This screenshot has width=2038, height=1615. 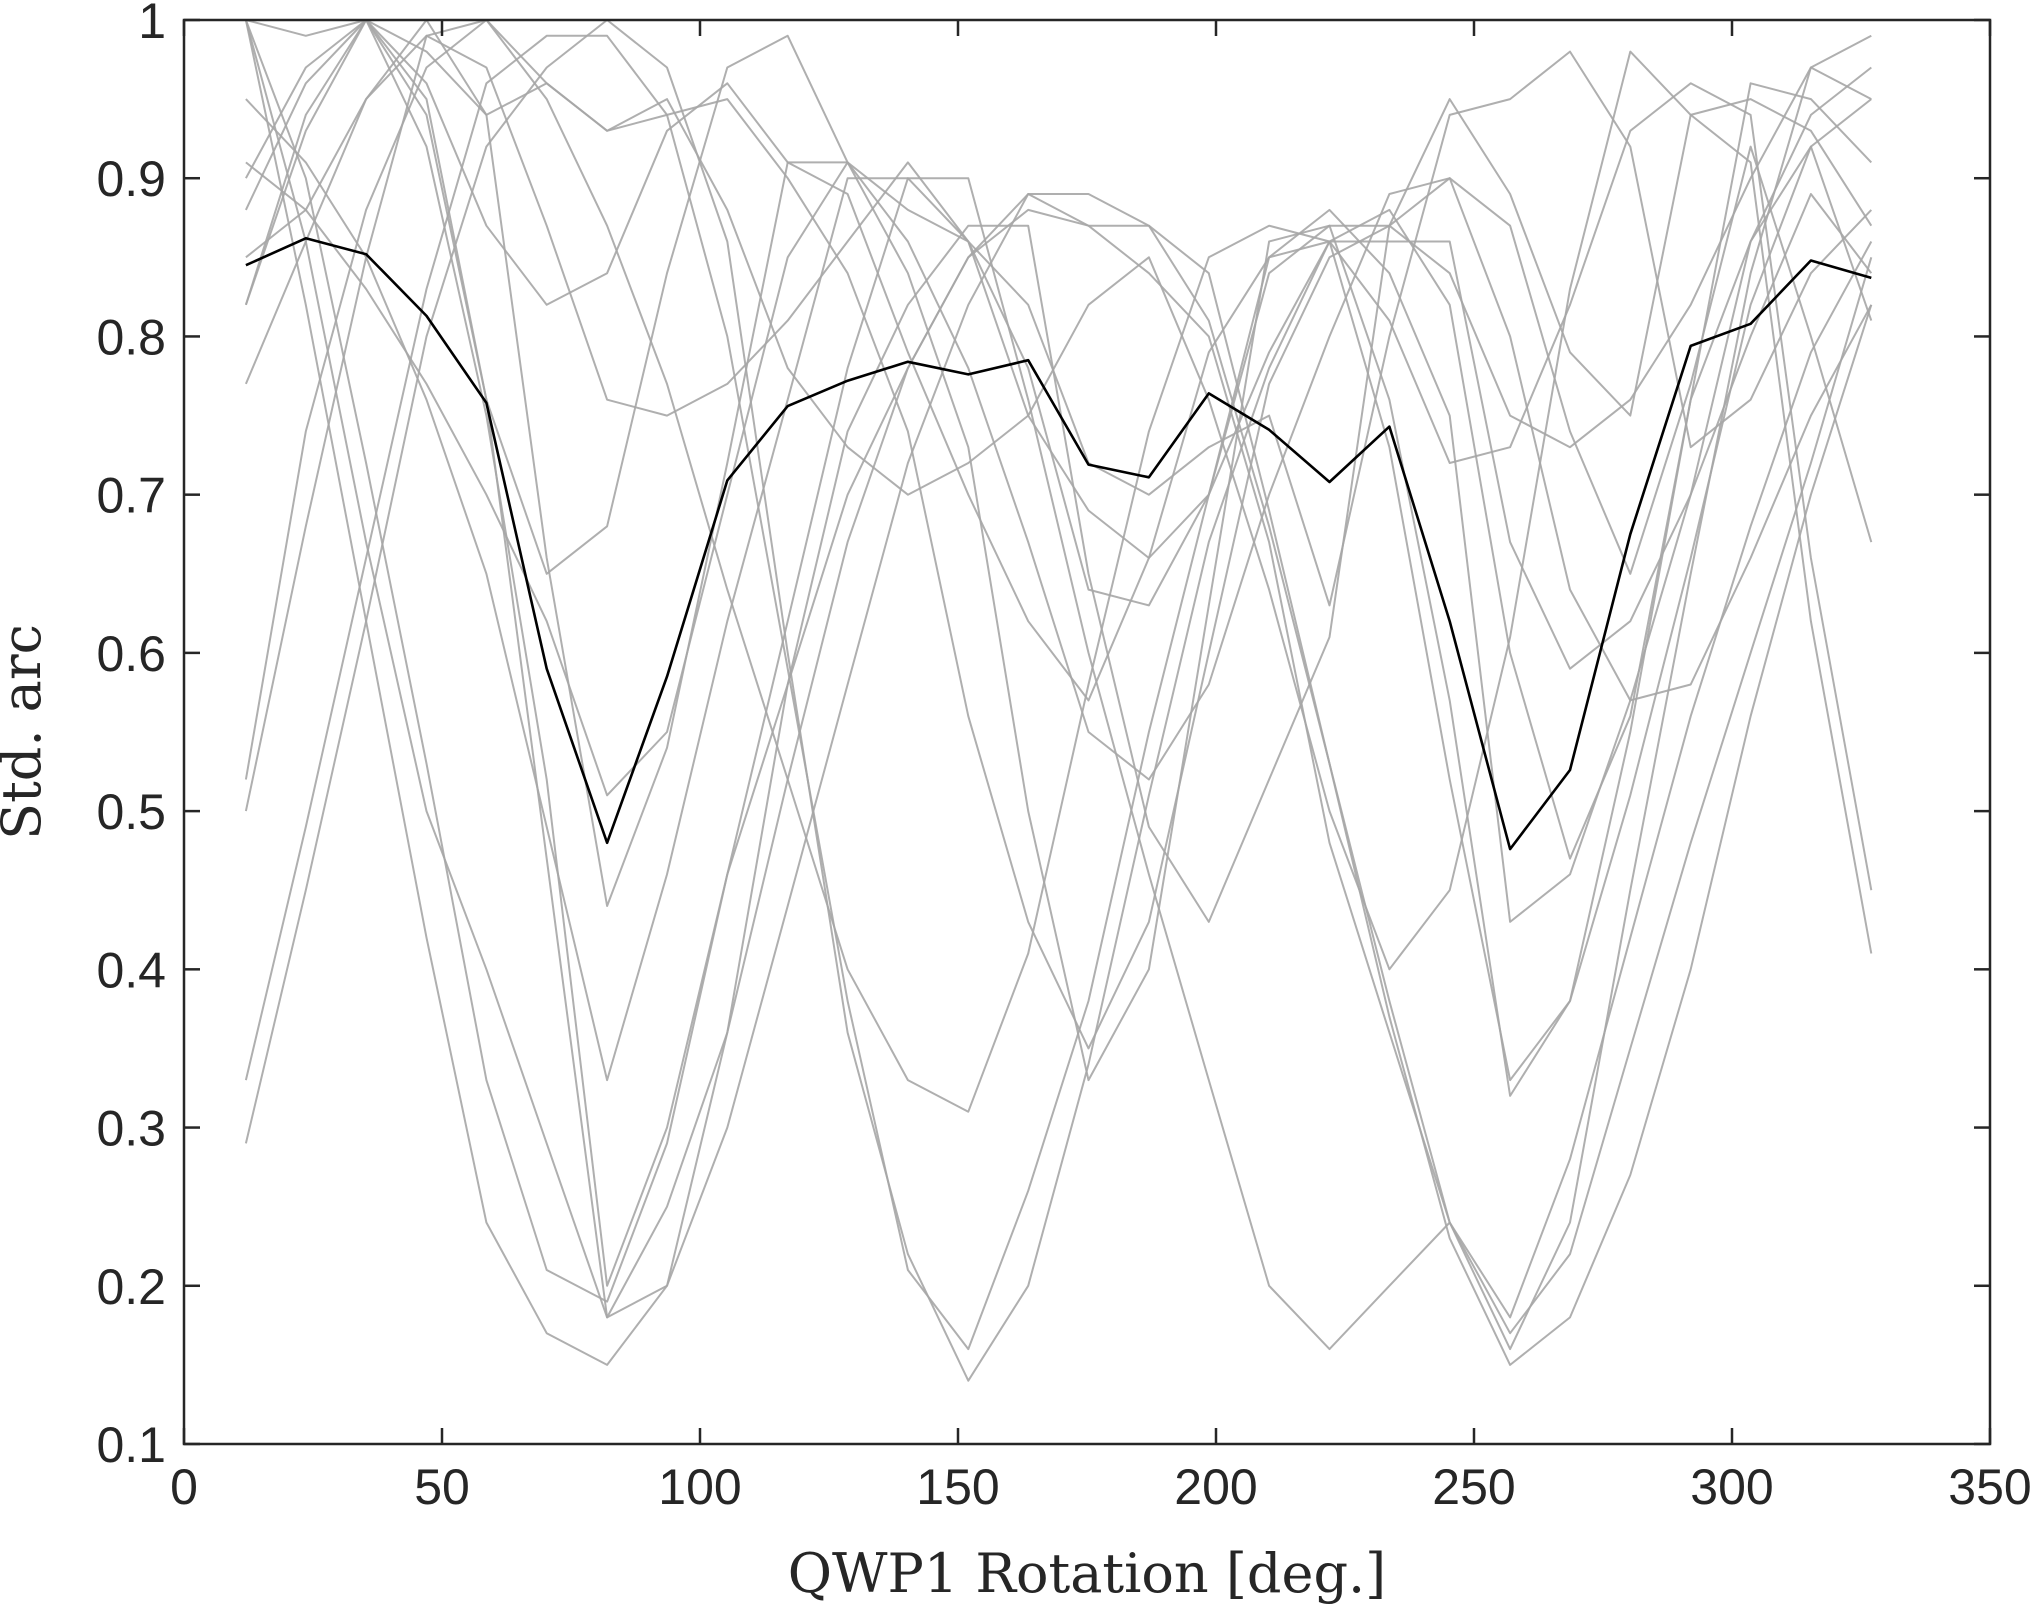 What do you see at coordinates (1731, 1487) in the screenshot?
I see `x-tick-label: 300` at bounding box center [1731, 1487].